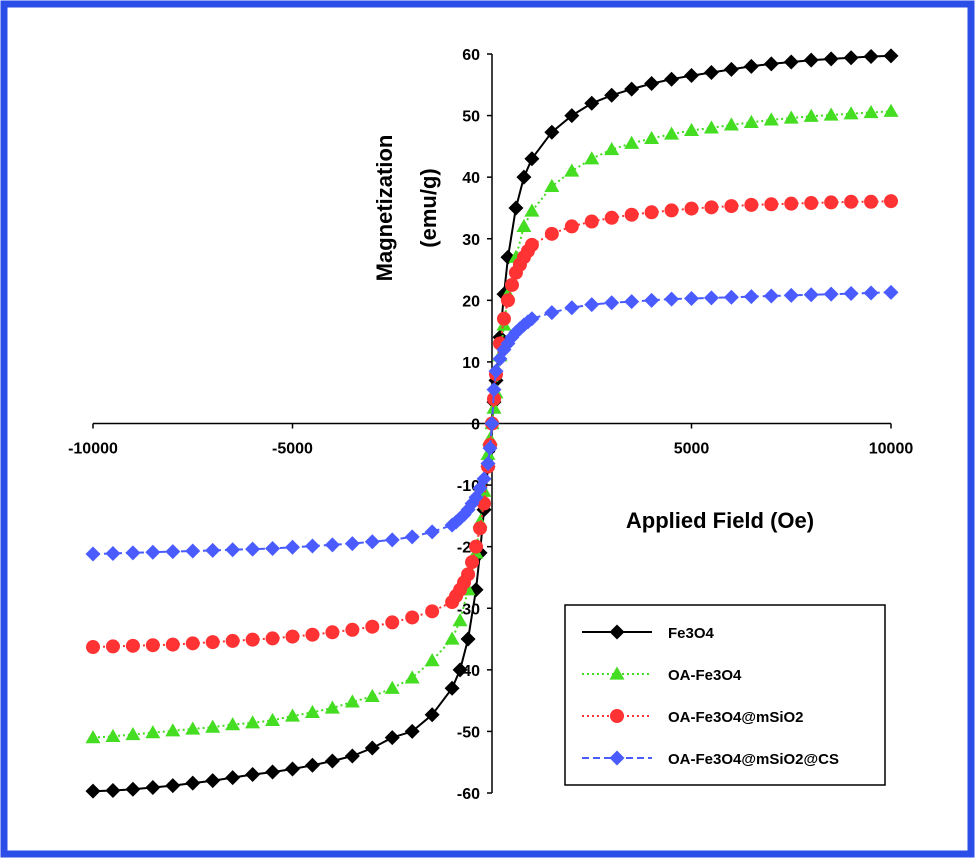  I want to click on y-axis-title-line-1: Magnetization, so click(384, 208).